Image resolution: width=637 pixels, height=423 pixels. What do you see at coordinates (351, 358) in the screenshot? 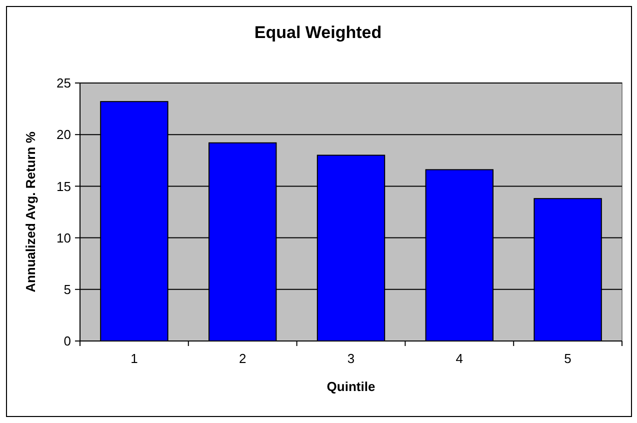
I see `x-tick-label: 3` at bounding box center [351, 358].